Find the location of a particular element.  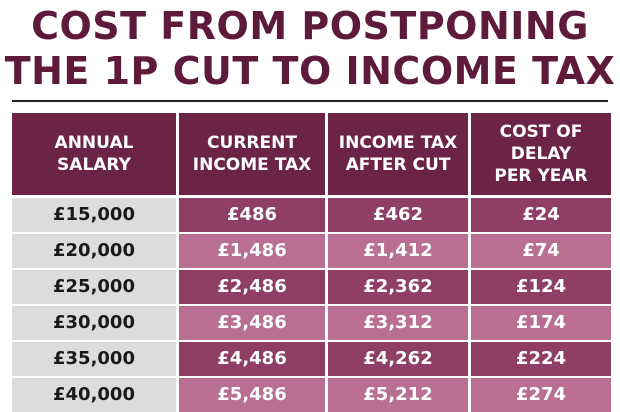

table-cell-r6-c1: £40,000 is located at coordinates (94, 395).